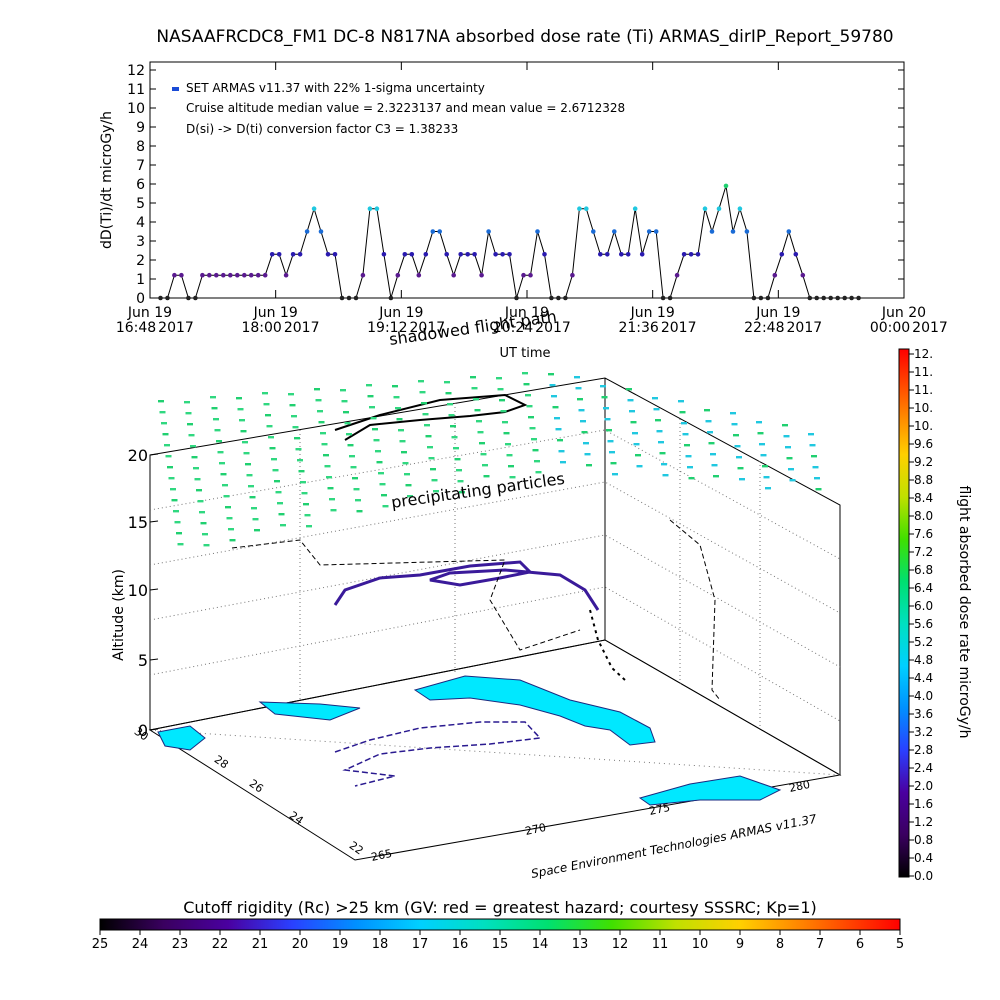 The image size is (1000, 1000). What do you see at coordinates (138, 590) in the screenshot?
I see `altitude-tick-label: 10` at bounding box center [138, 590].